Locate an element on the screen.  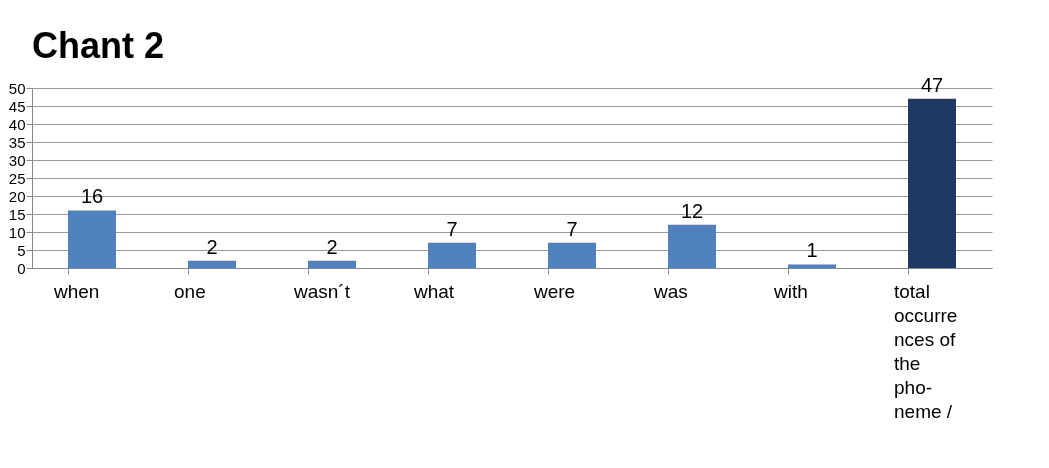
x-tick-label: were is located at coordinates (554, 291).